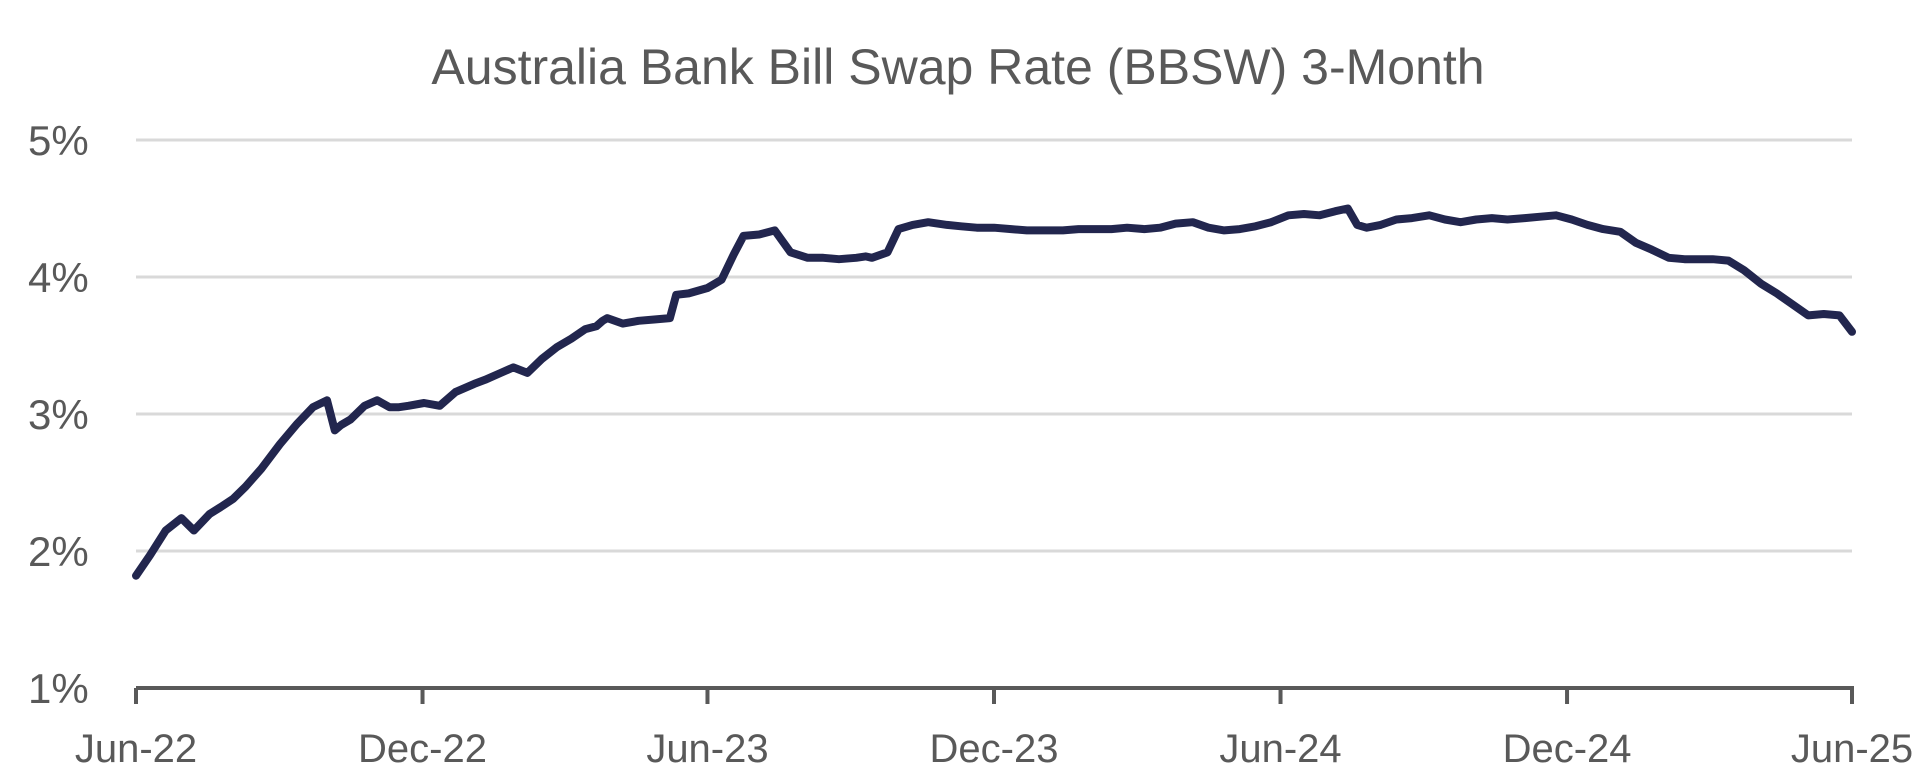 This screenshot has height=779, width=1916. What do you see at coordinates (1852, 749) in the screenshot?
I see `x-tick-label: Jun-25` at bounding box center [1852, 749].